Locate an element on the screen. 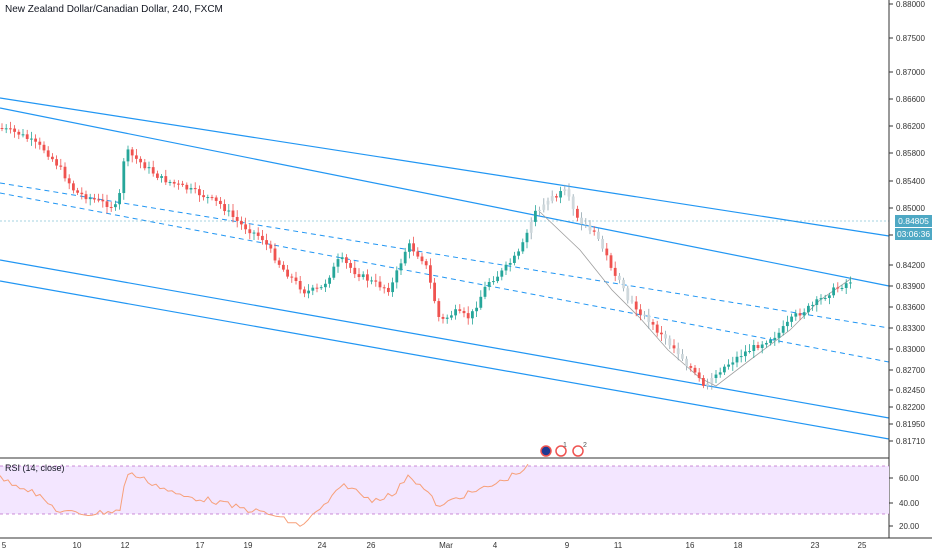 This screenshot has width=932, height=555. rsi-line is located at coordinates (264, 495).